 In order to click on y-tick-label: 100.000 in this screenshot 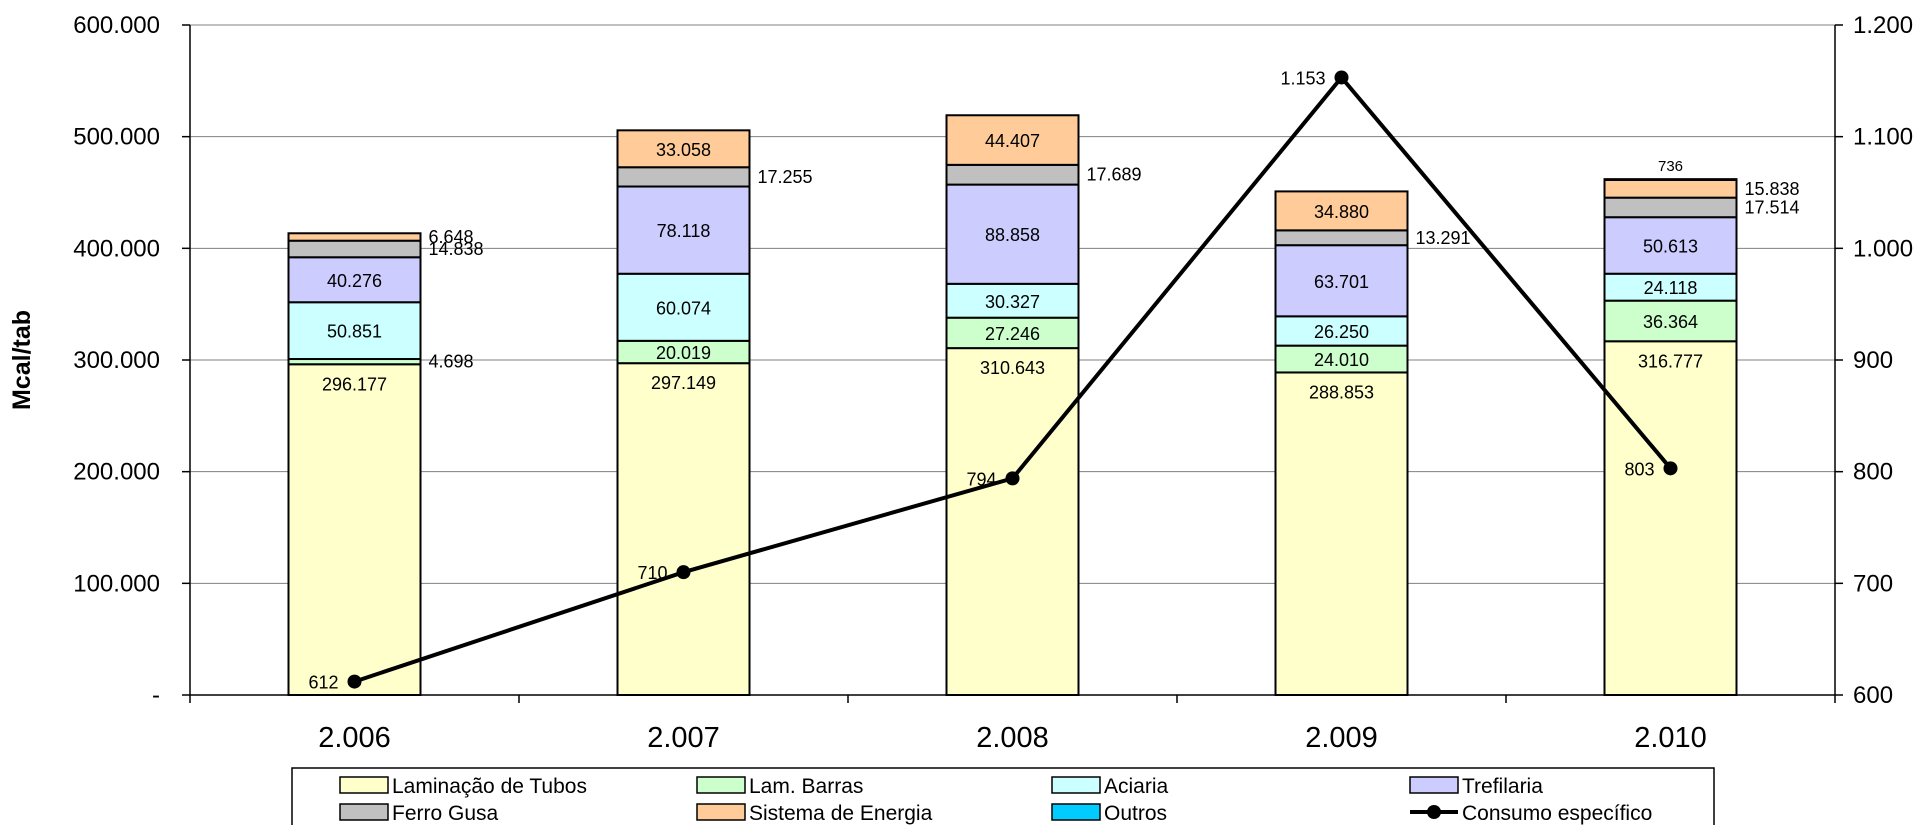, I will do `click(116, 583)`.